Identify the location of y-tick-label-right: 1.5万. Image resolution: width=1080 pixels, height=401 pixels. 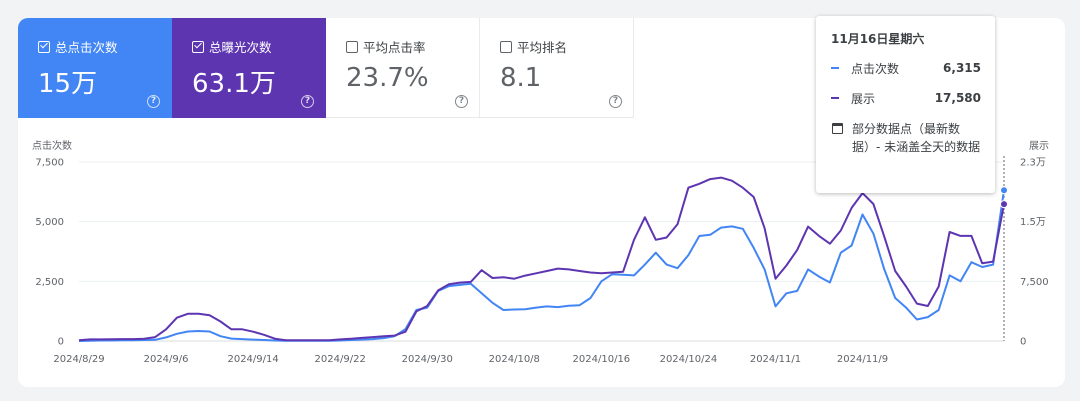
(1033, 222).